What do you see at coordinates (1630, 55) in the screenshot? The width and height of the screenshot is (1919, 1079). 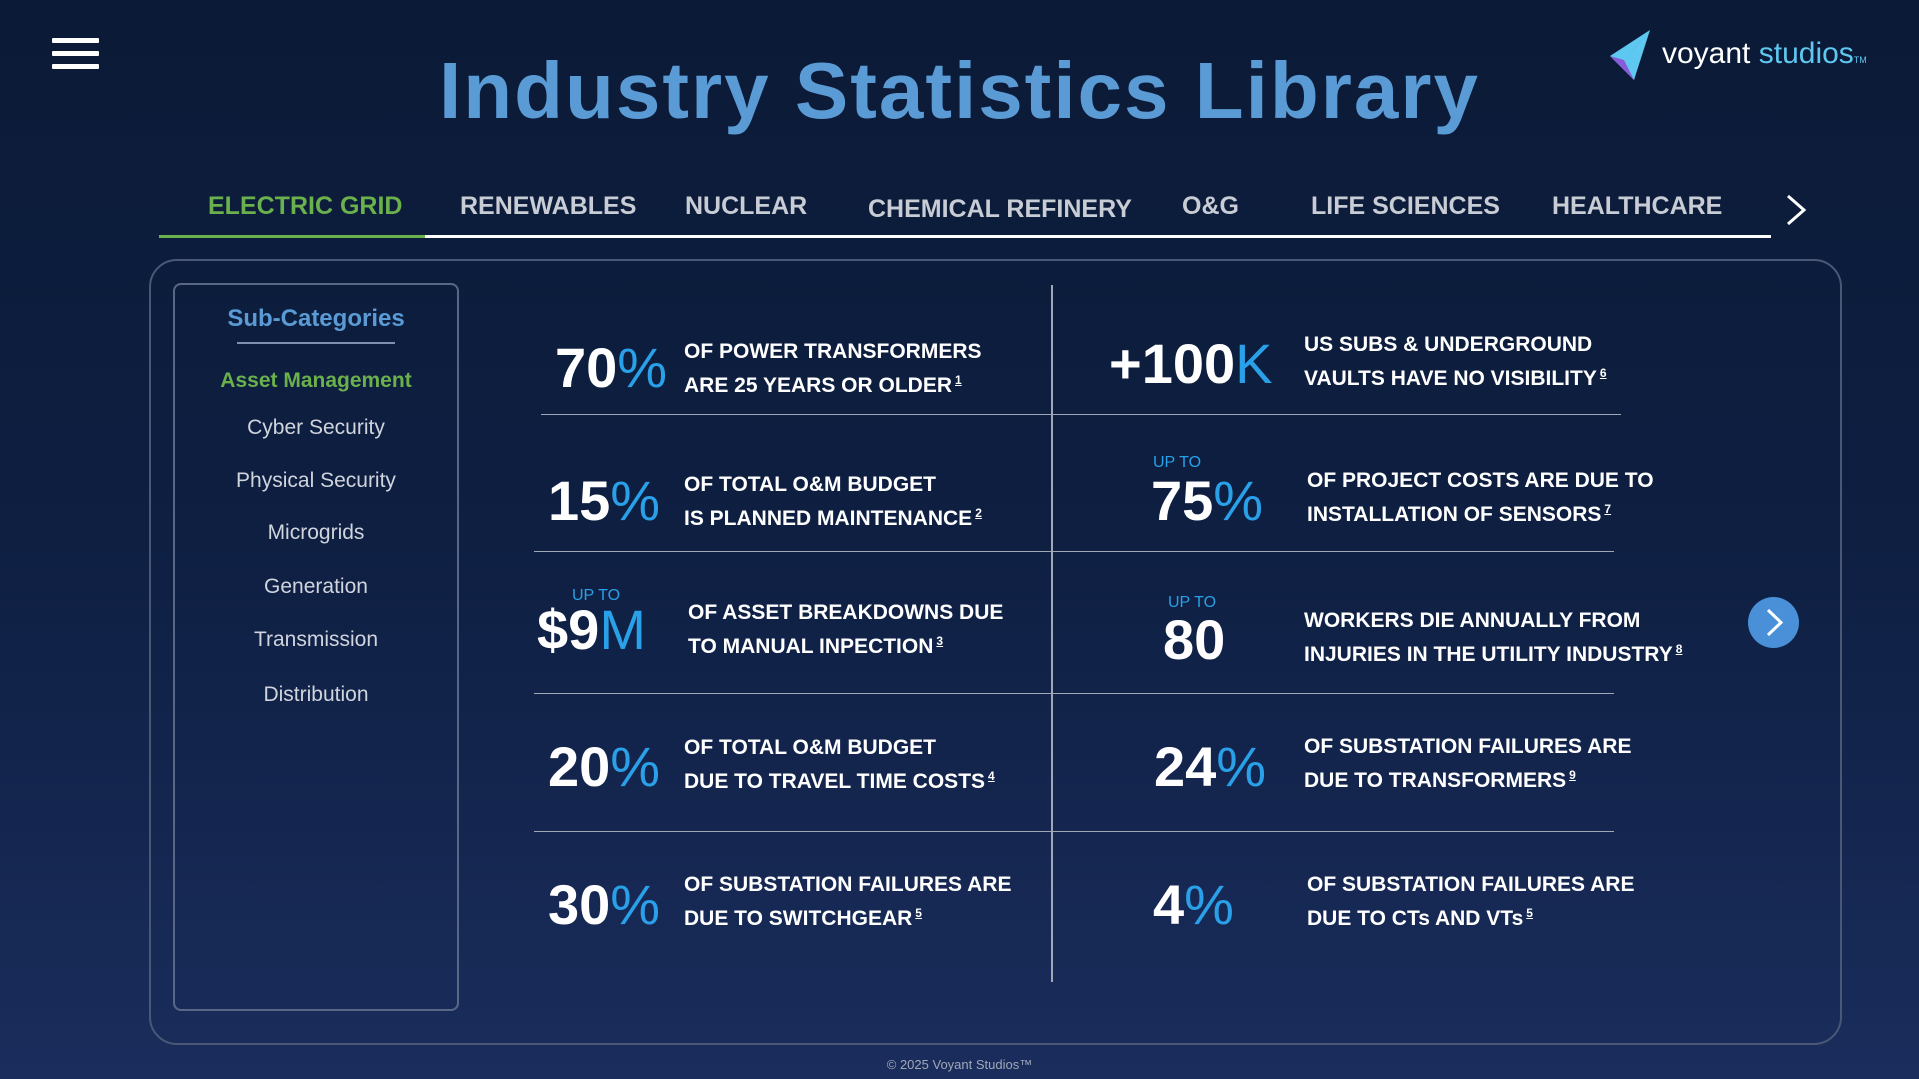 I see `voyant-logo-icon` at bounding box center [1630, 55].